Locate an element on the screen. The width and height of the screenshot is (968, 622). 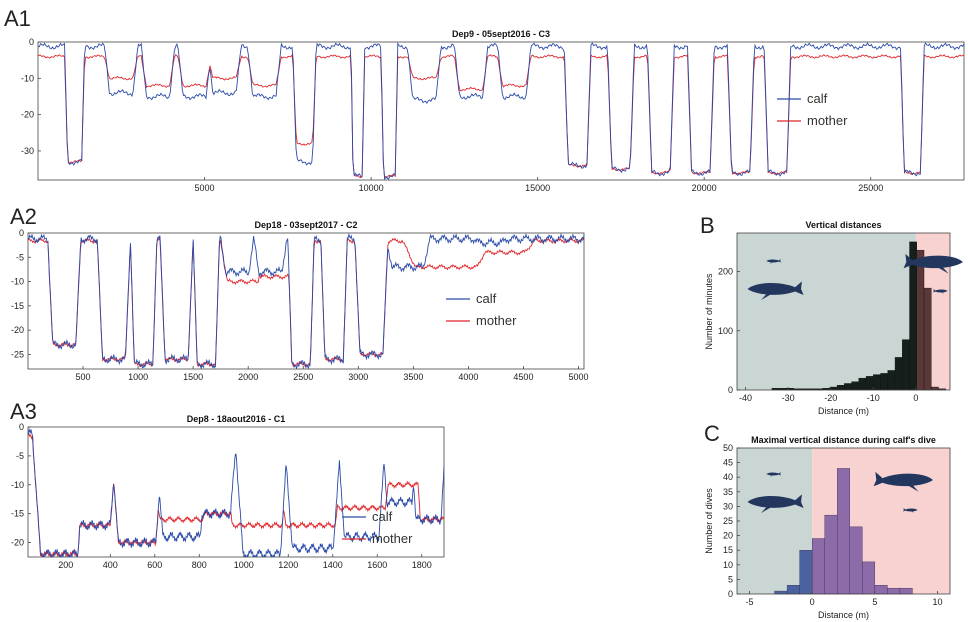
whale-small-icon-c2-body is located at coordinates (910, 510).